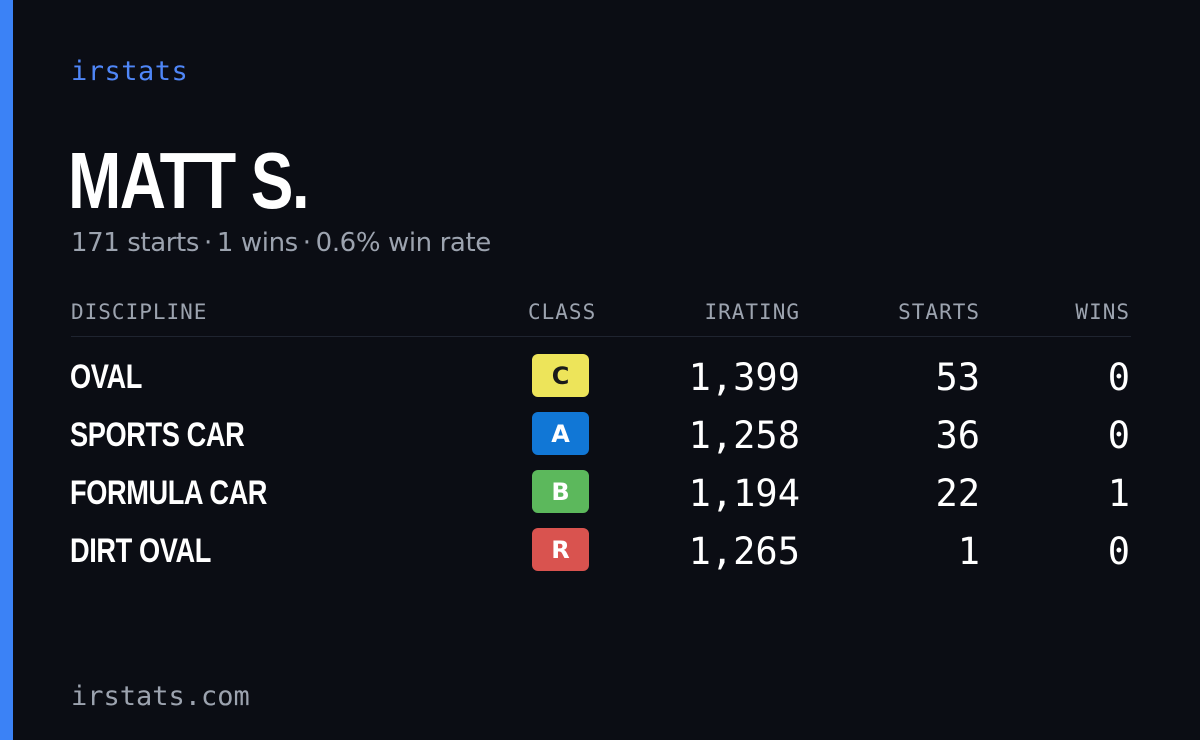 The height and width of the screenshot is (740, 1200). Describe the element at coordinates (160, 696) in the screenshot. I see `footer-url: irstats.com` at that location.